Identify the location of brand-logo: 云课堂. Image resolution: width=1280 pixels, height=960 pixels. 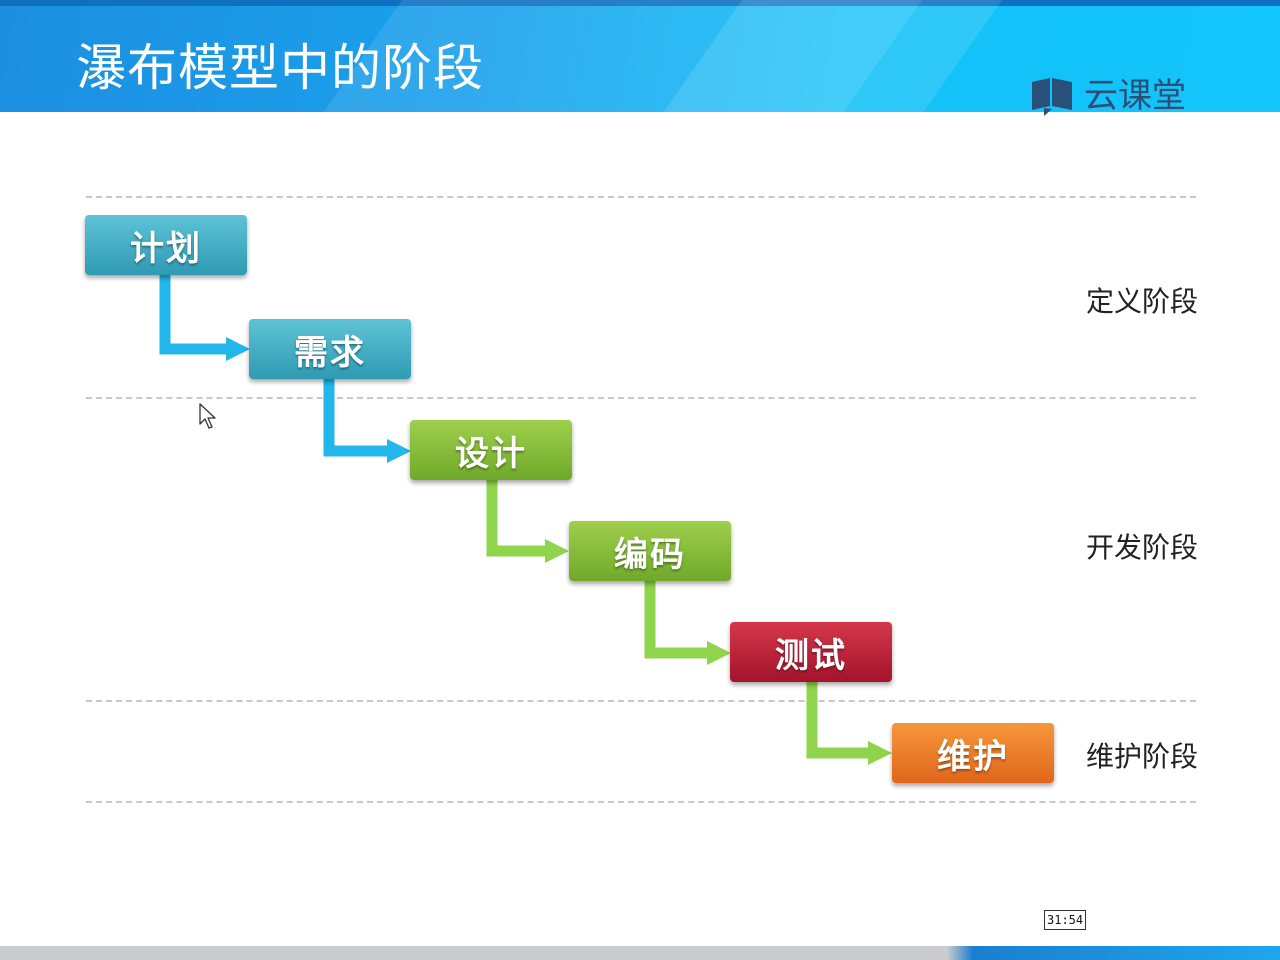
(1108, 96).